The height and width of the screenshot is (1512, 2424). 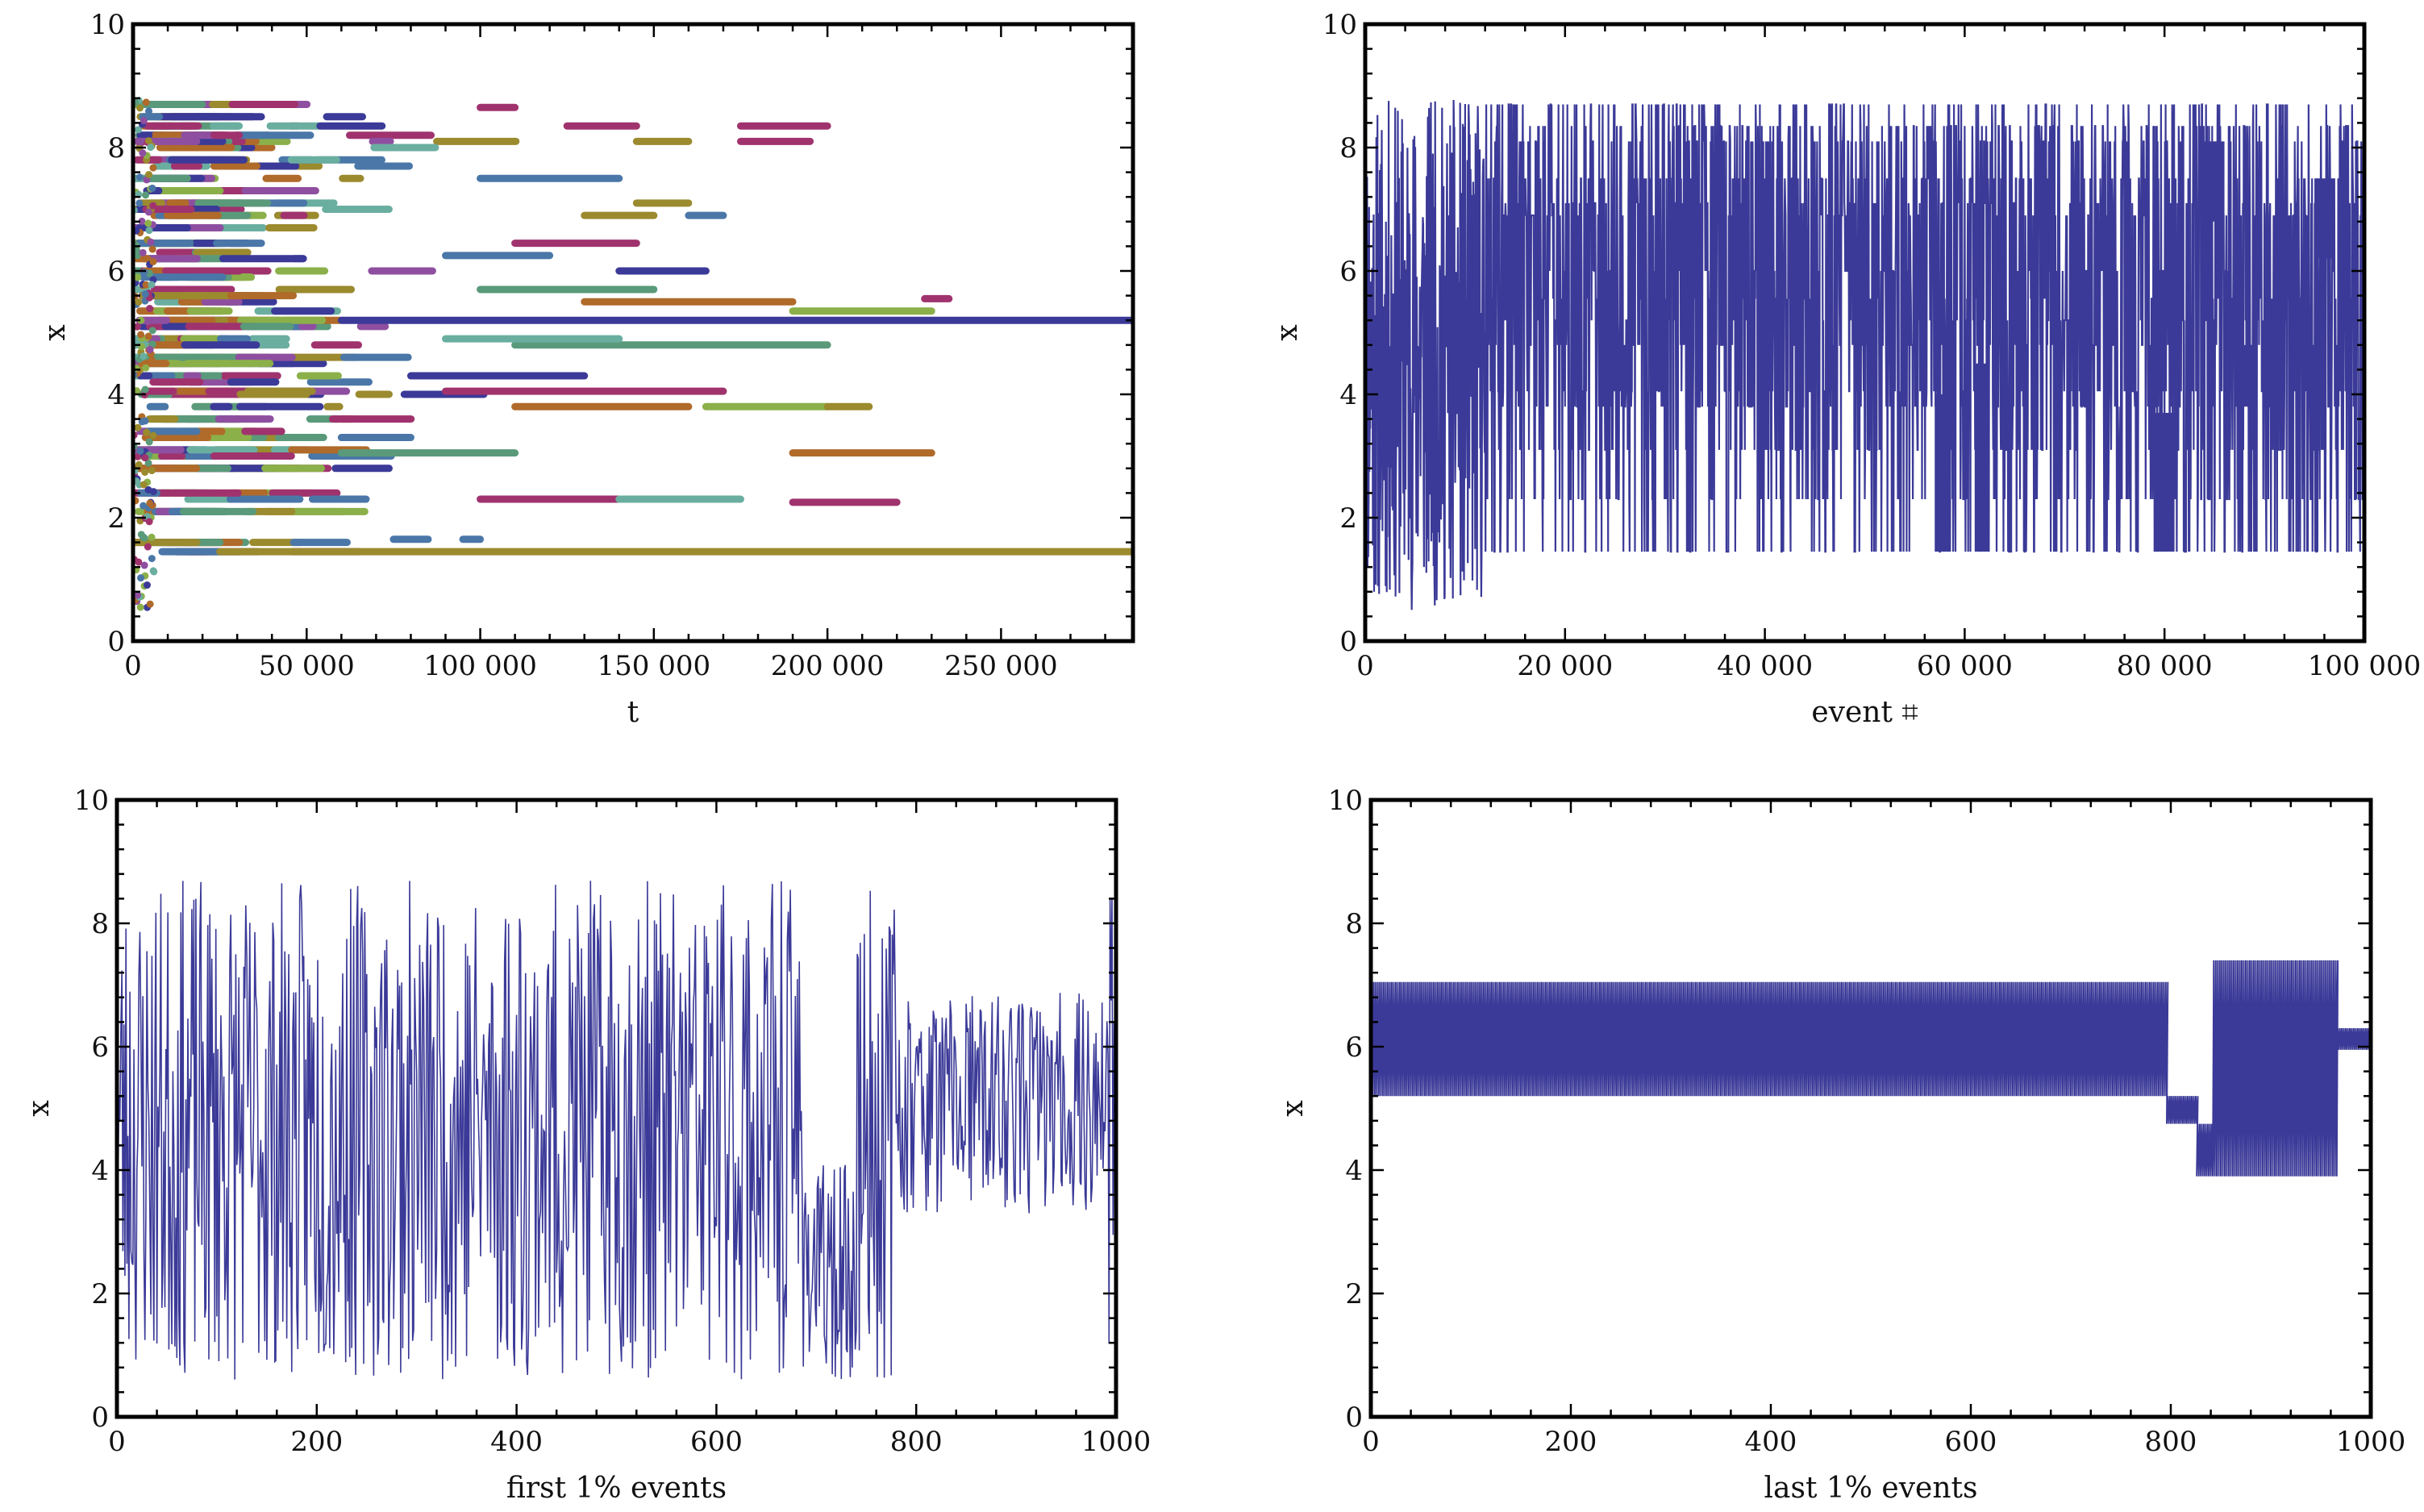 I want to click on bottomleft-marks, so click(x=616, y=1130).